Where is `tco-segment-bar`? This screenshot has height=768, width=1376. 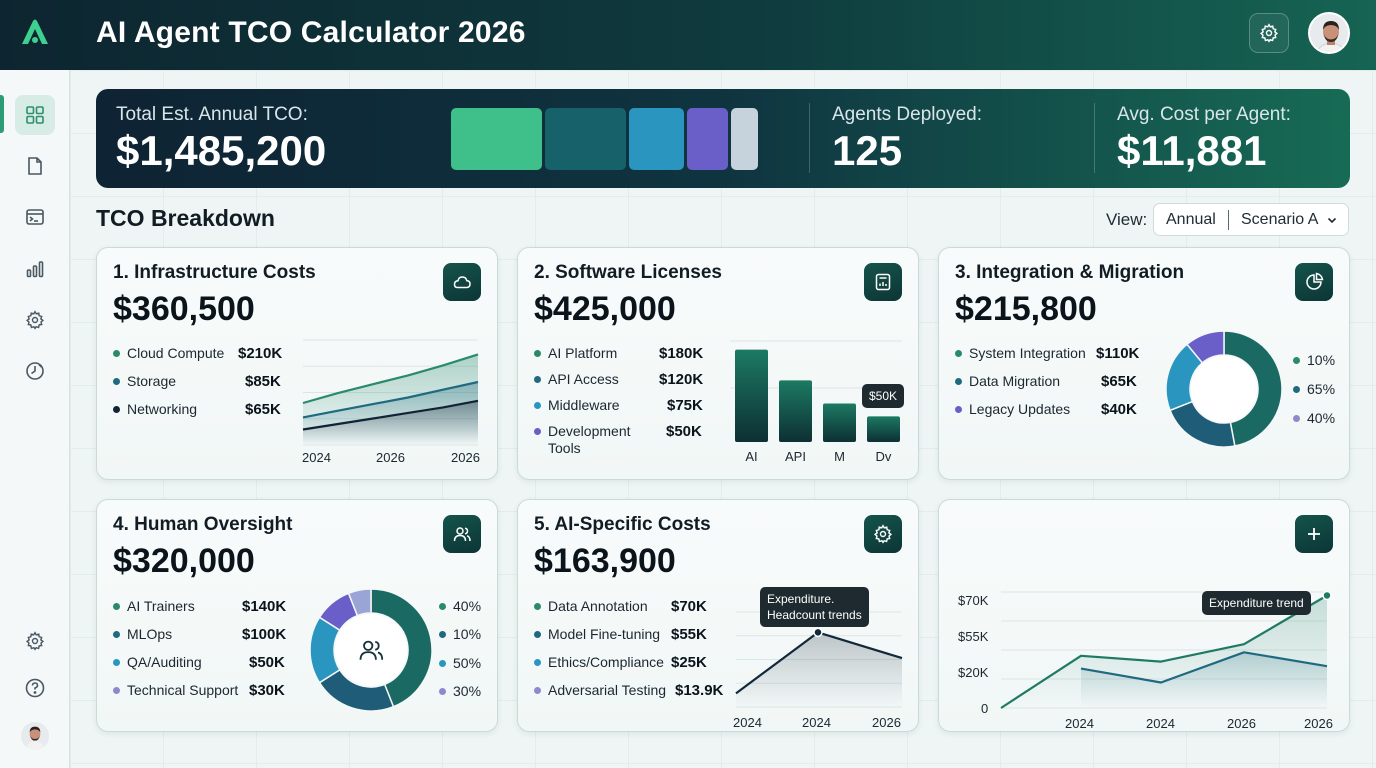
tco-segment-bar is located at coordinates (604, 139).